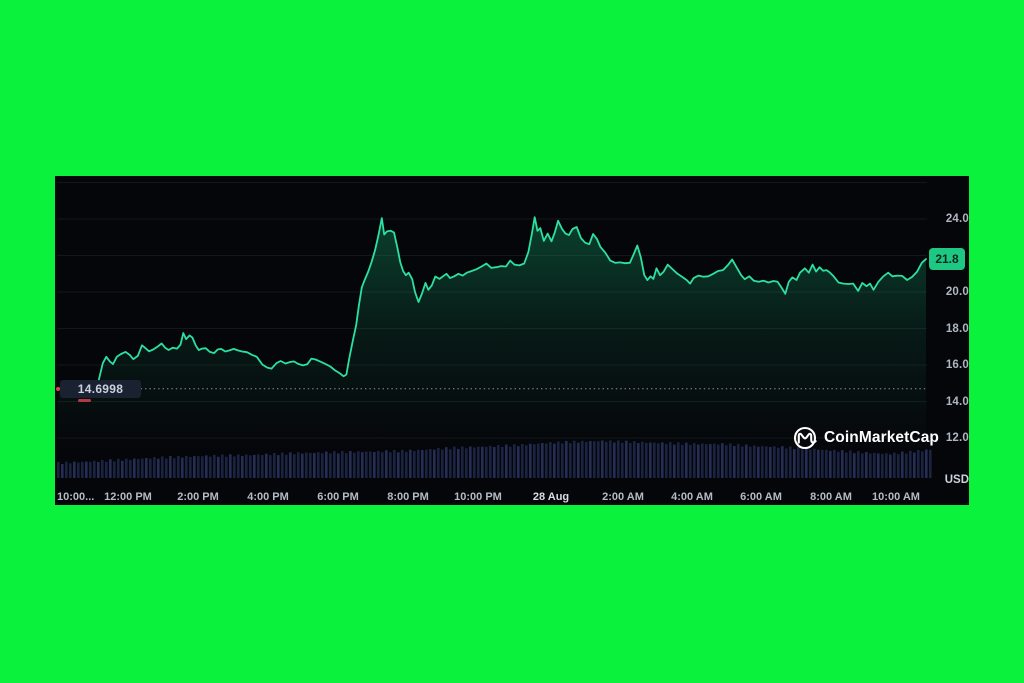  What do you see at coordinates (128, 497) in the screenshot?
I see `x-axis-label: 12:00 PM` at bounding box center [128, 497].